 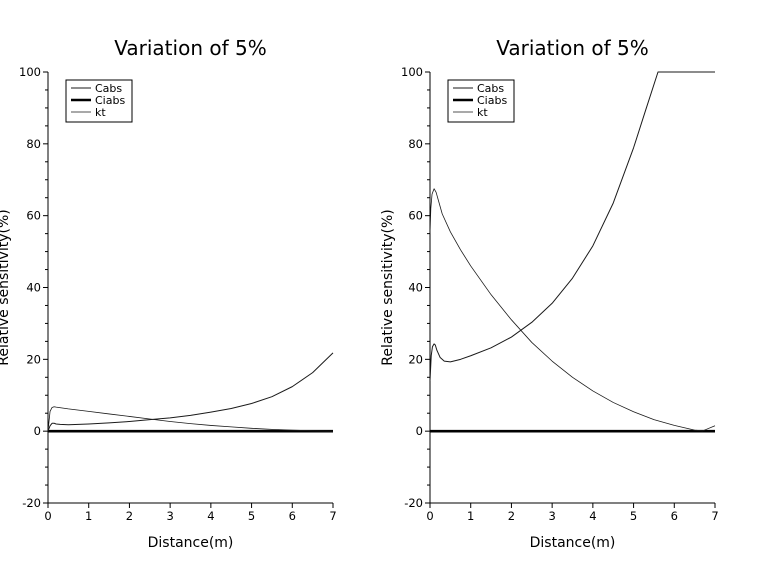 I want to click on series-line-kt, so click(x=191, y=419).